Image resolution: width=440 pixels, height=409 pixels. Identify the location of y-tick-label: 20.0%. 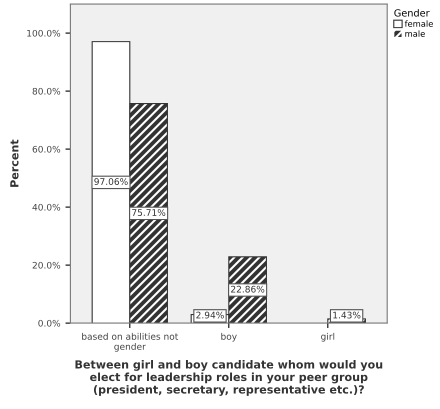
(46, 265).